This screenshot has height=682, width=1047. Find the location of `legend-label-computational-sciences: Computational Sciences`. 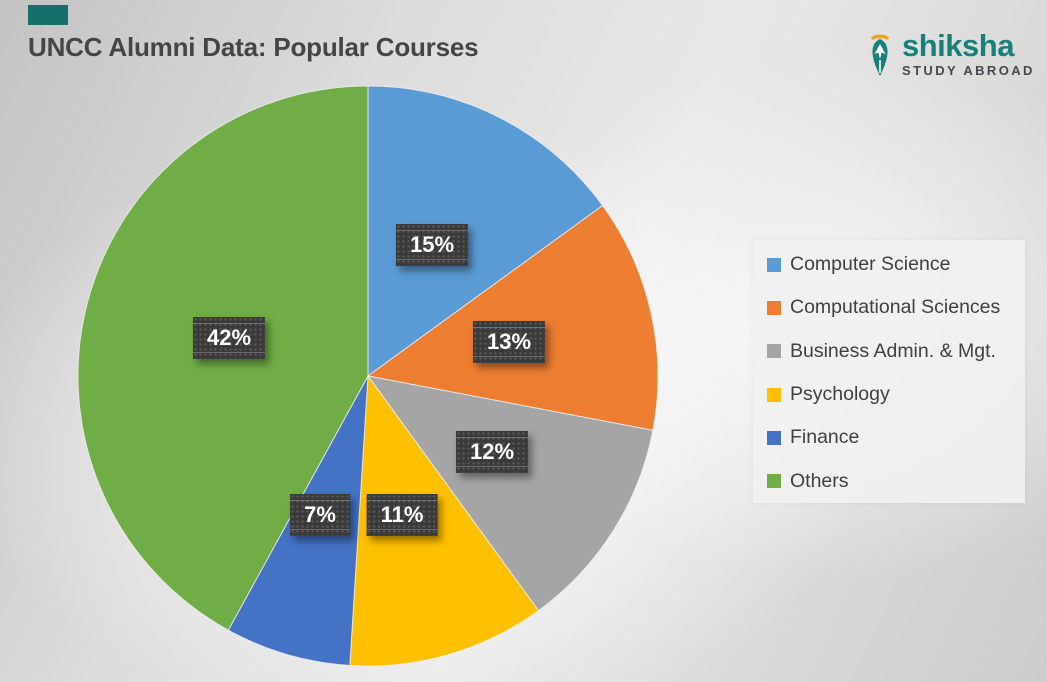

legend-label-computational-sciences: Computational Sciences is located at coordinates (895, 307).